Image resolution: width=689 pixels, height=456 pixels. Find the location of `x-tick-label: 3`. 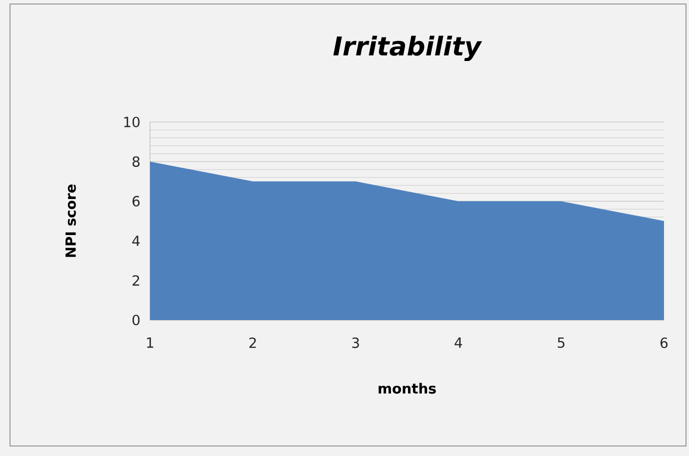

x-tick-label: 3 is located at coordinates (355, 343).